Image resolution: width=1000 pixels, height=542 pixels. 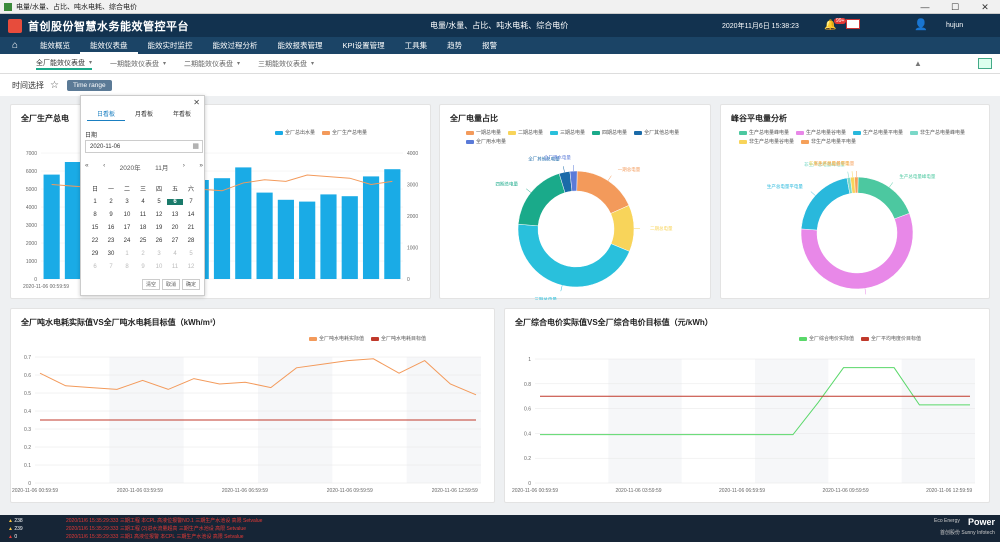 I want to click on calendar-year: 2020年, so click(x=130, y=168).